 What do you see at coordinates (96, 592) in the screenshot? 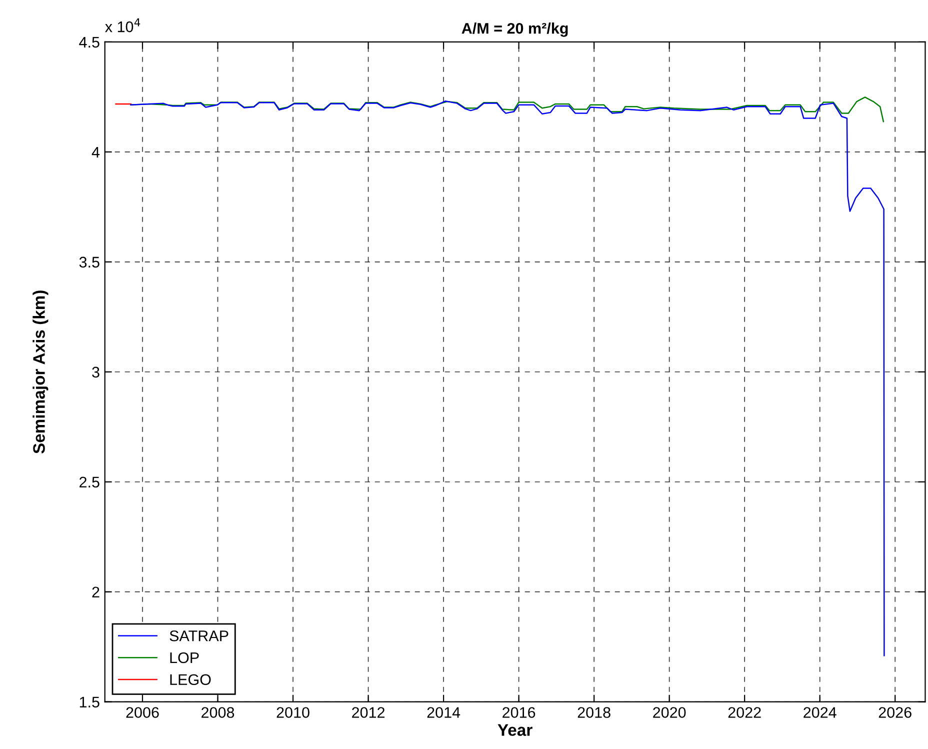
I see `y-tick-label: 2` at bounding box center [96, 592].